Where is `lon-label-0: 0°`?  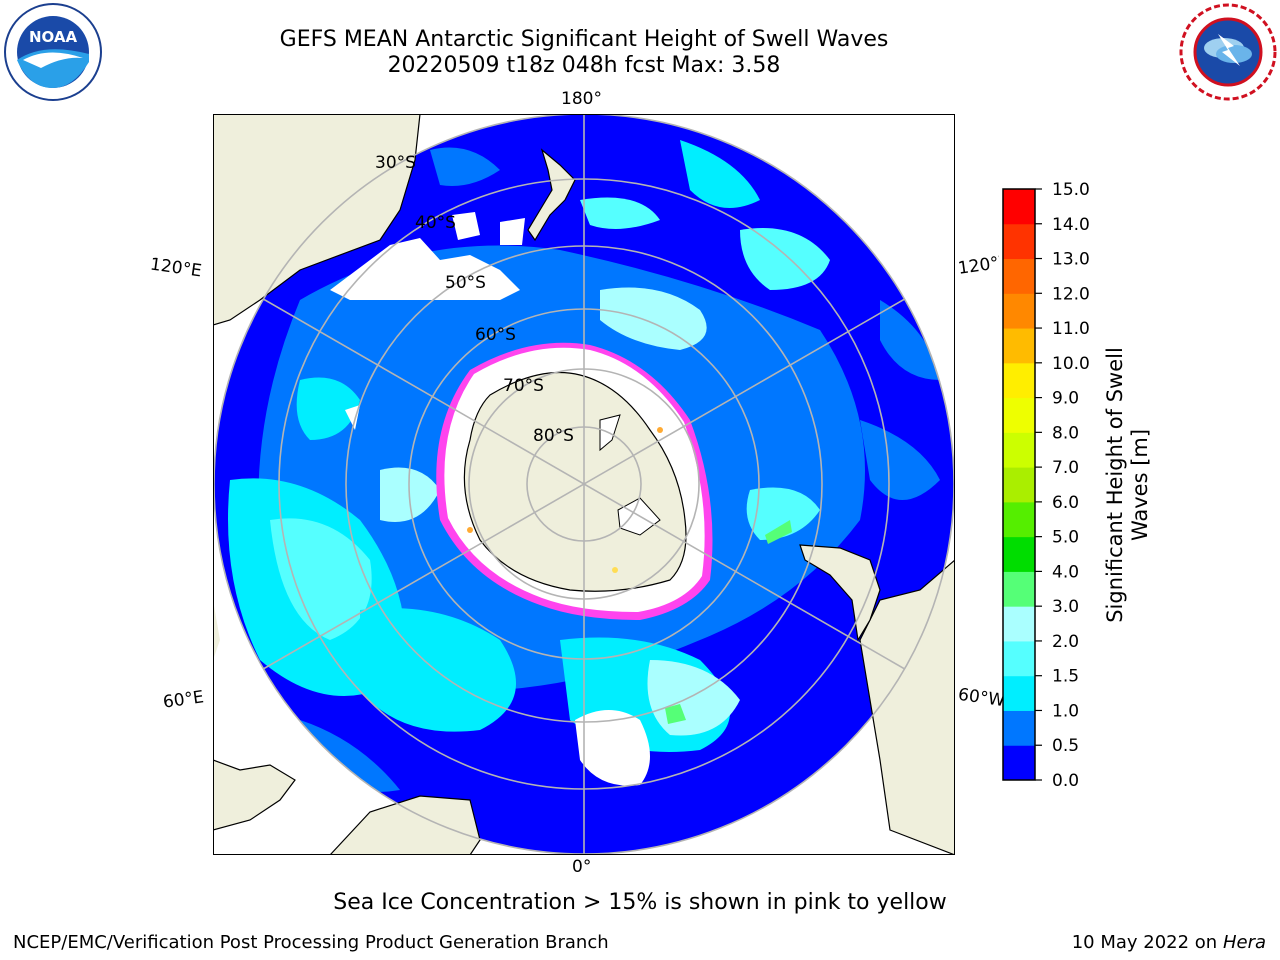
lon-label-0: 0° is located at coordinates (582, 867).